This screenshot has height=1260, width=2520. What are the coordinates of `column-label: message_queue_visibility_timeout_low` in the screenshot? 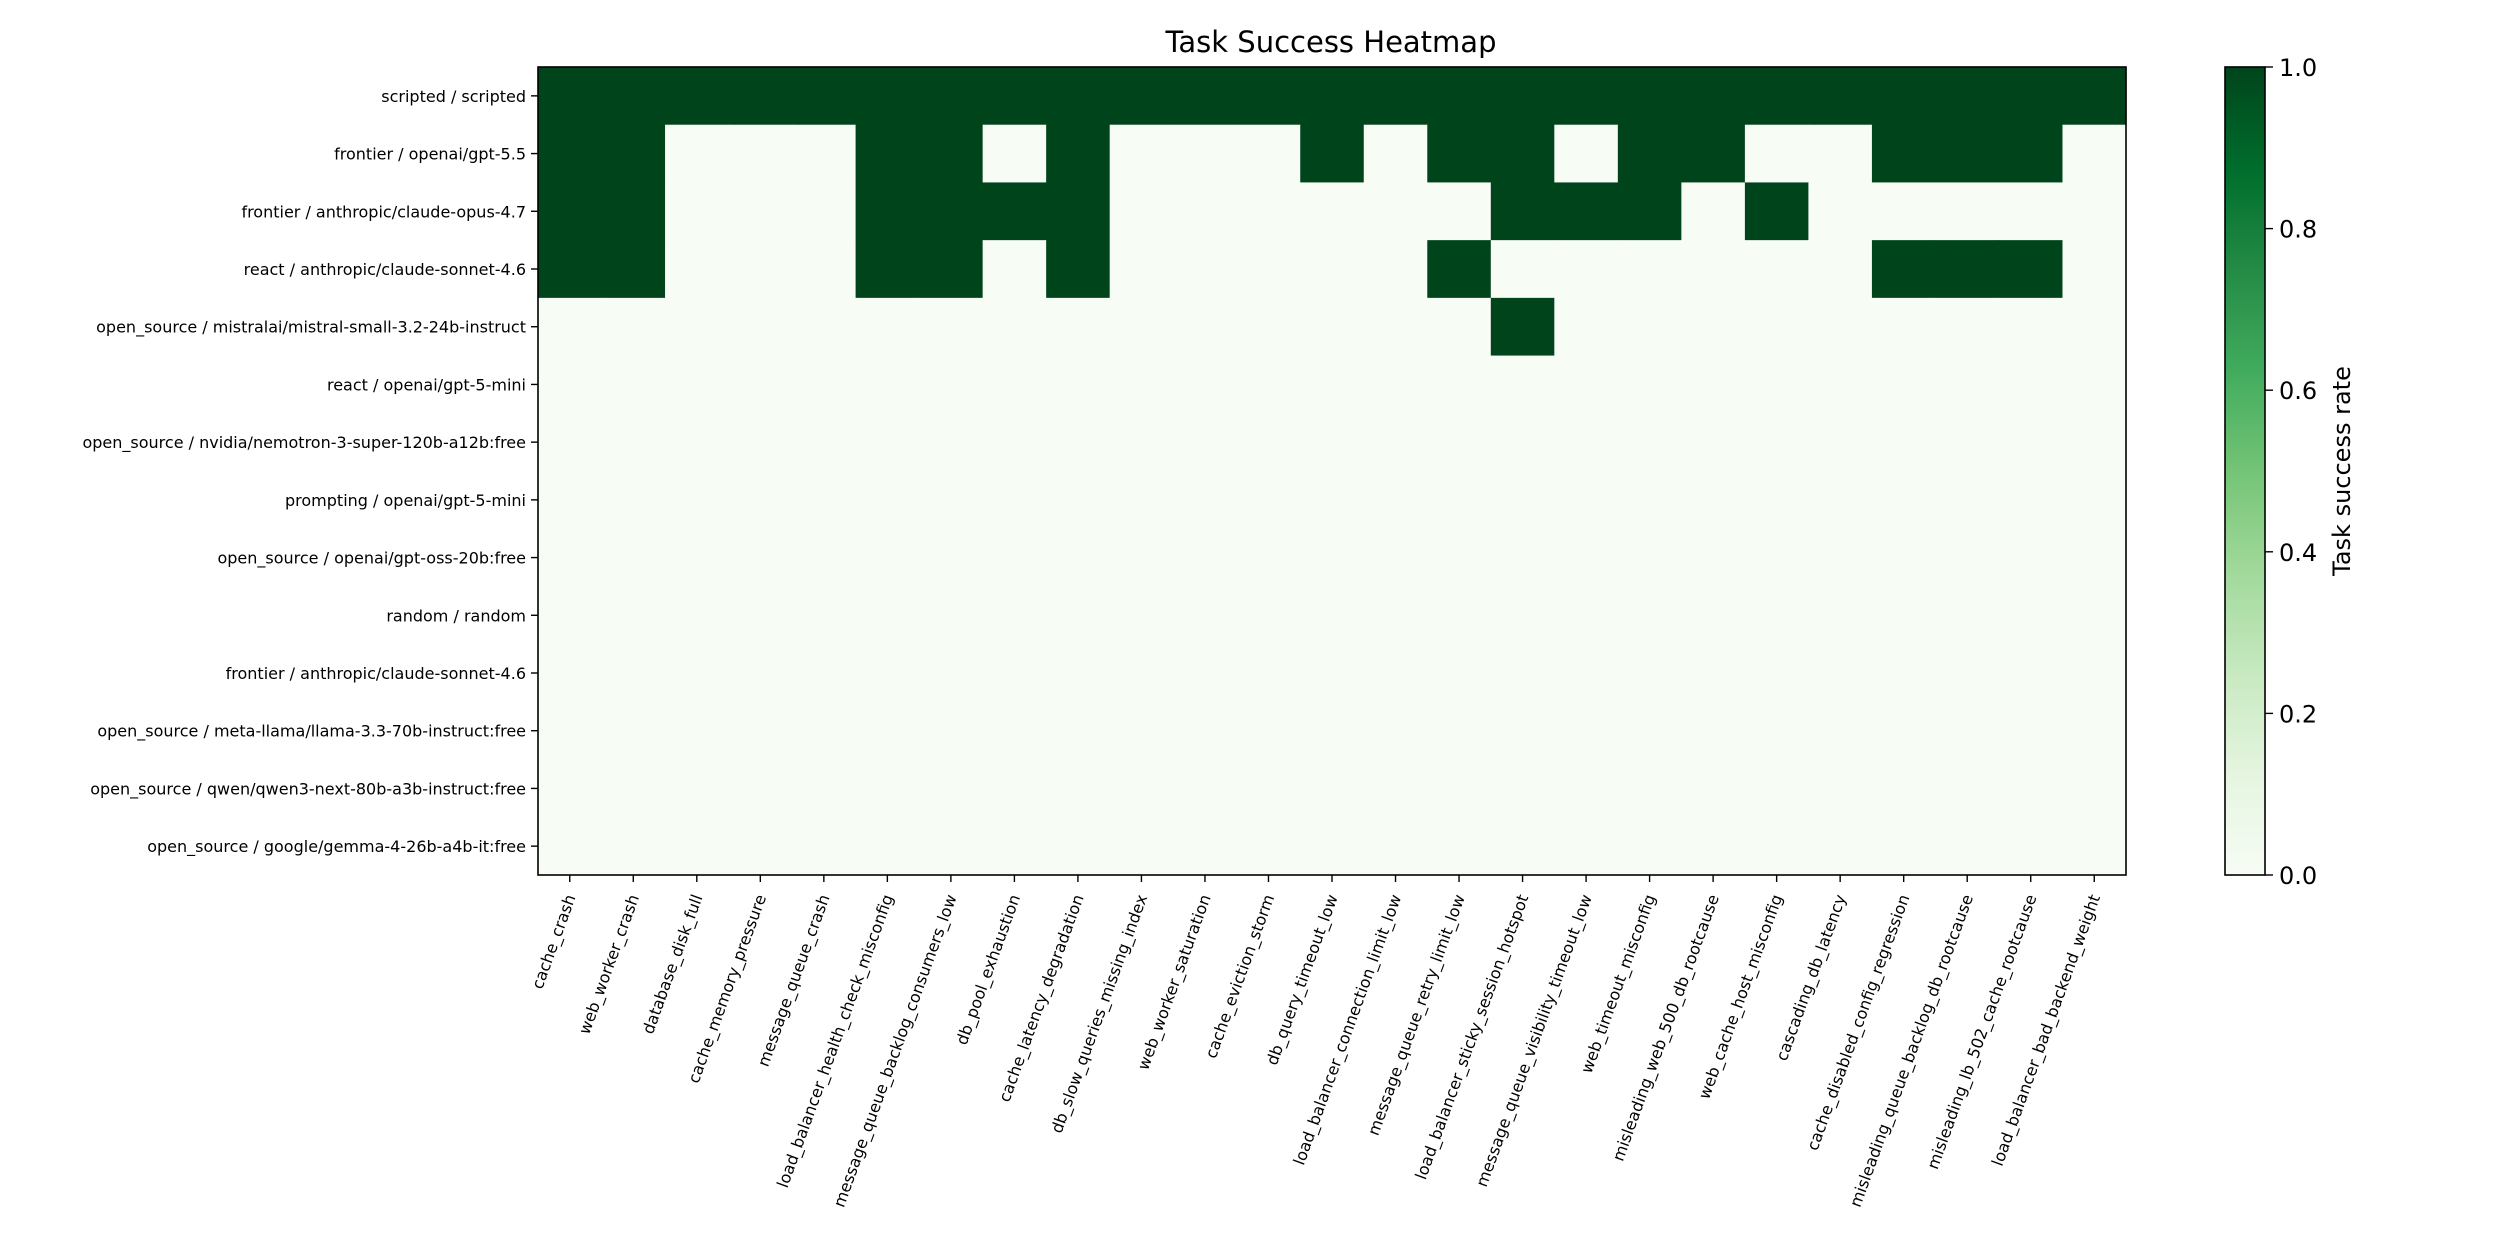 It's located at (1534, 1041).